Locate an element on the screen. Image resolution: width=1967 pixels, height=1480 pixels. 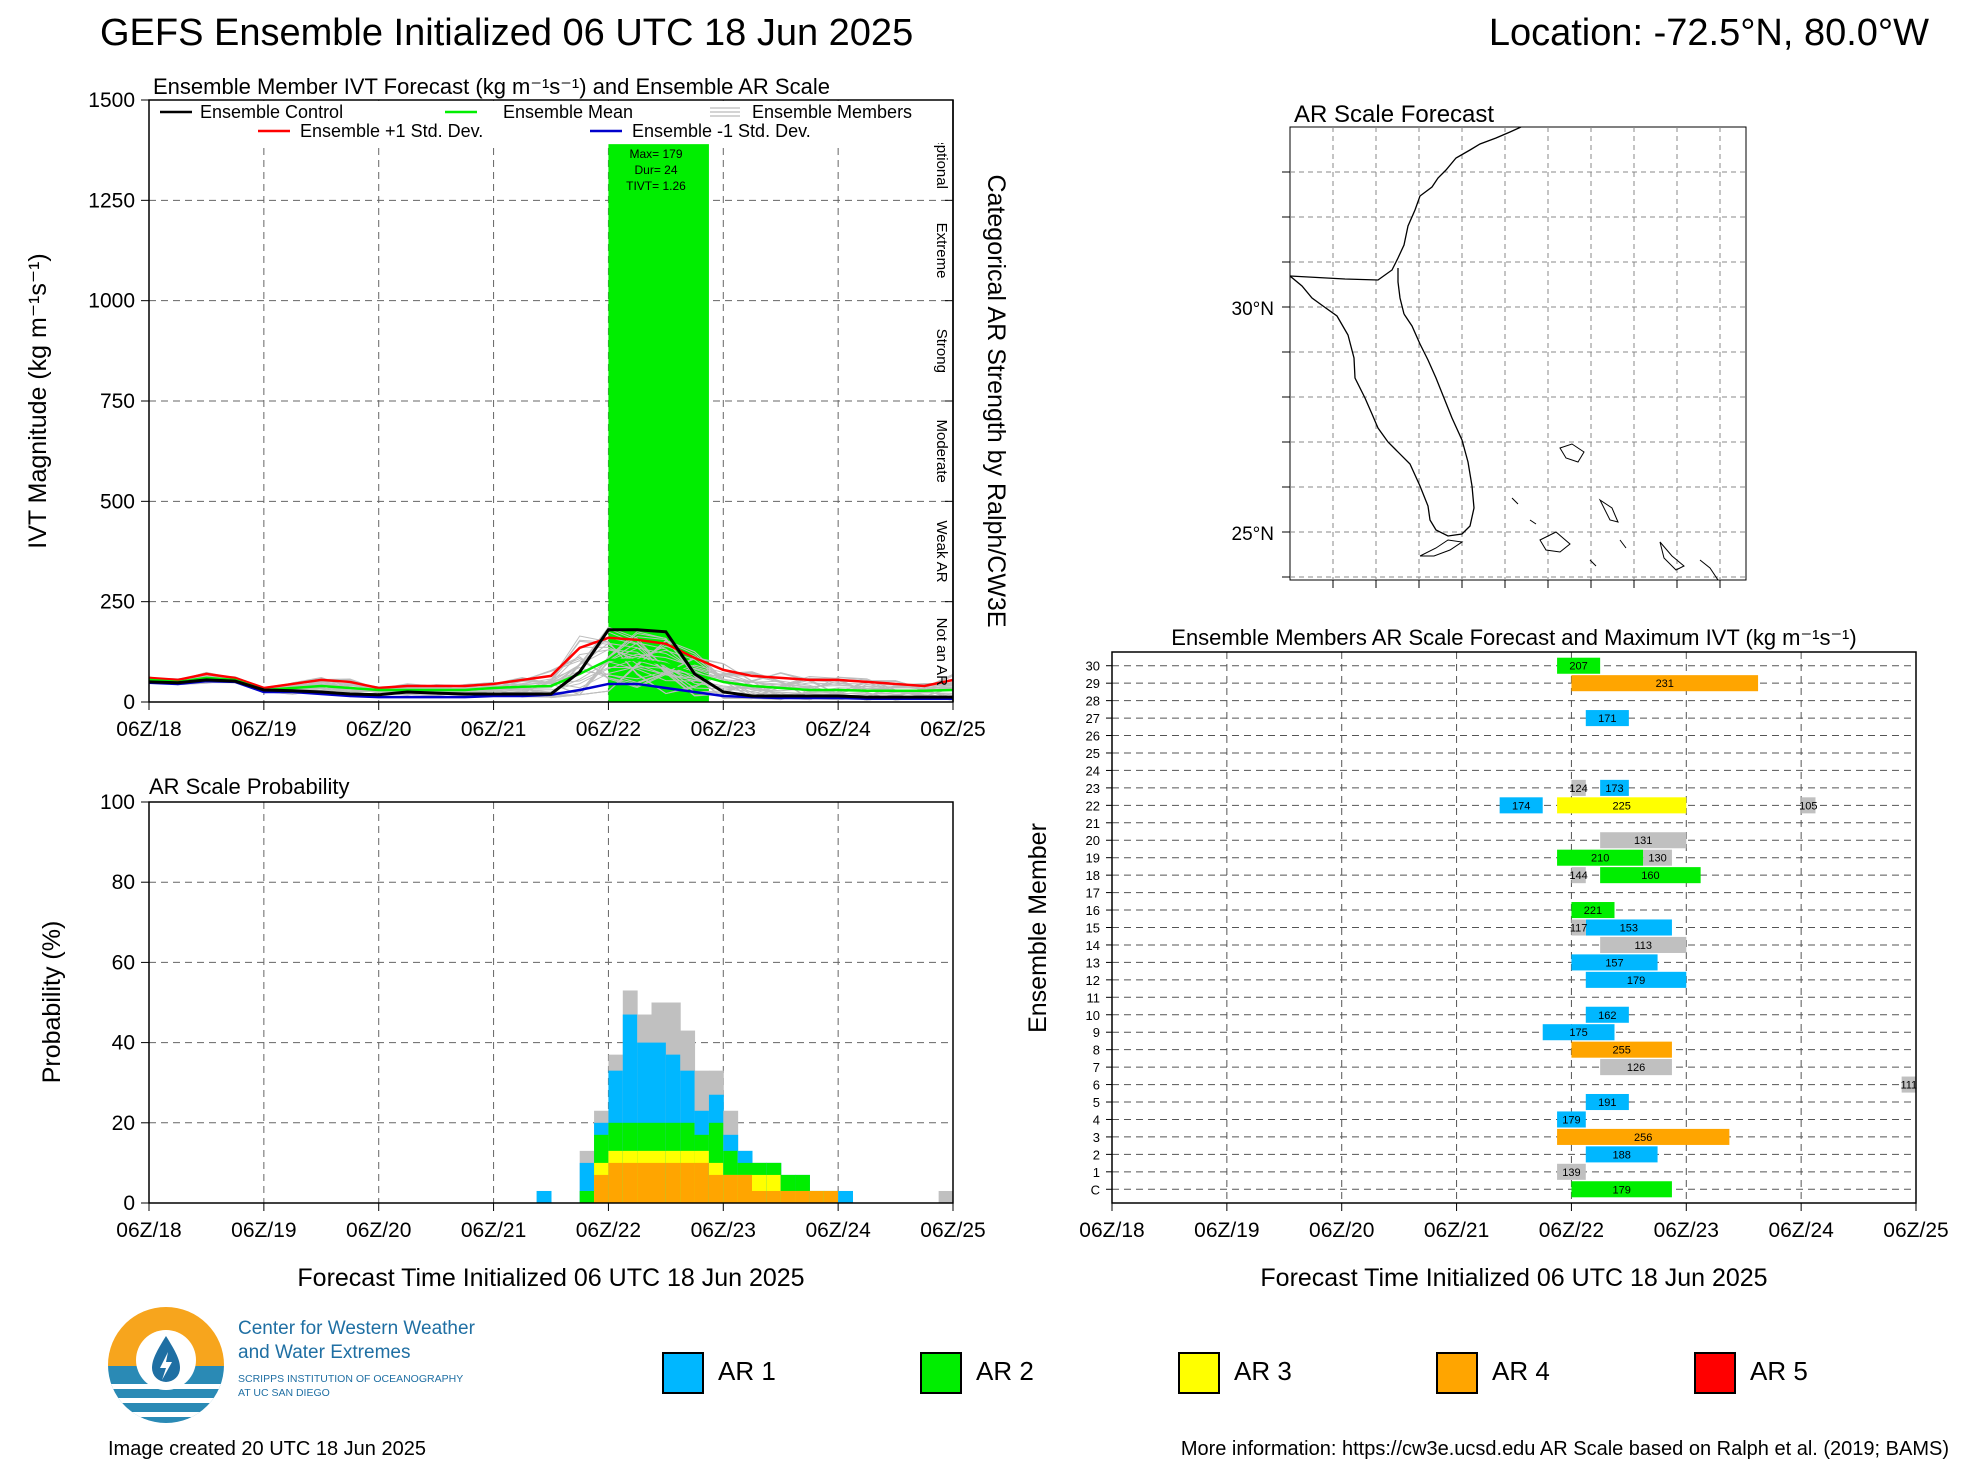
members-xtick-label: 06Z/18 is located at coordinates (1111, 1230).